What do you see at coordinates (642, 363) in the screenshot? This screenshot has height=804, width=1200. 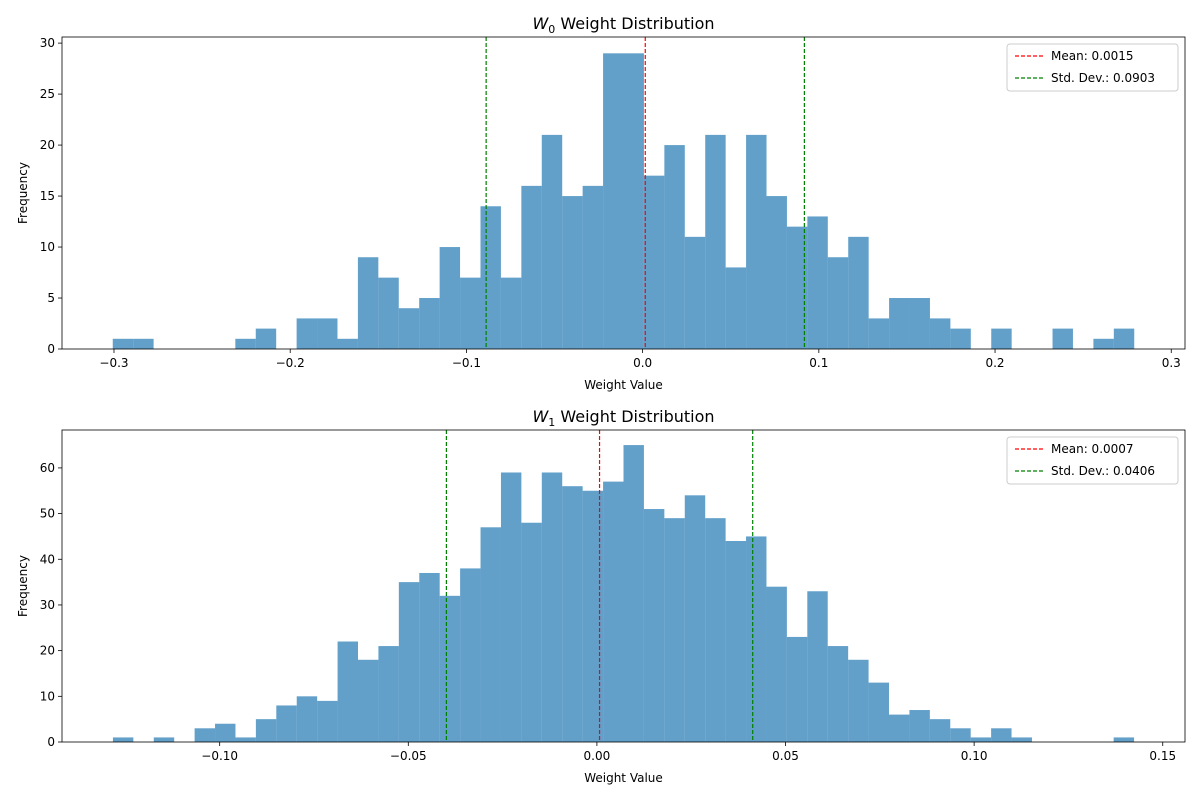 I see `x-tick-label: 0.0` at bounding box center [642, 363].